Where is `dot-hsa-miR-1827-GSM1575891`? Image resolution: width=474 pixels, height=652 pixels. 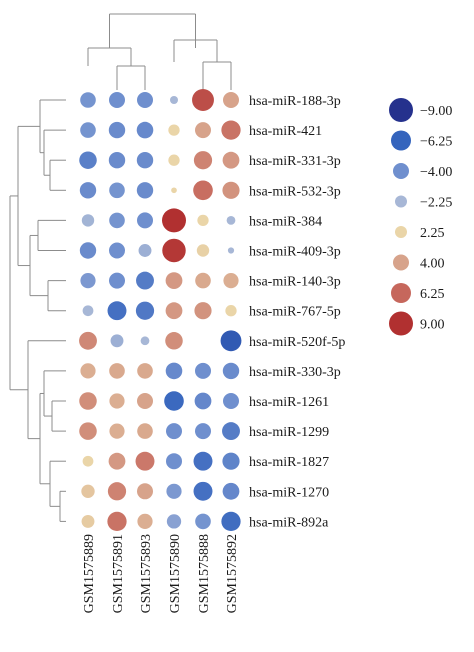
dot-hsa-miR-1827-GSM1575891 is located at coordinates (117, 461).